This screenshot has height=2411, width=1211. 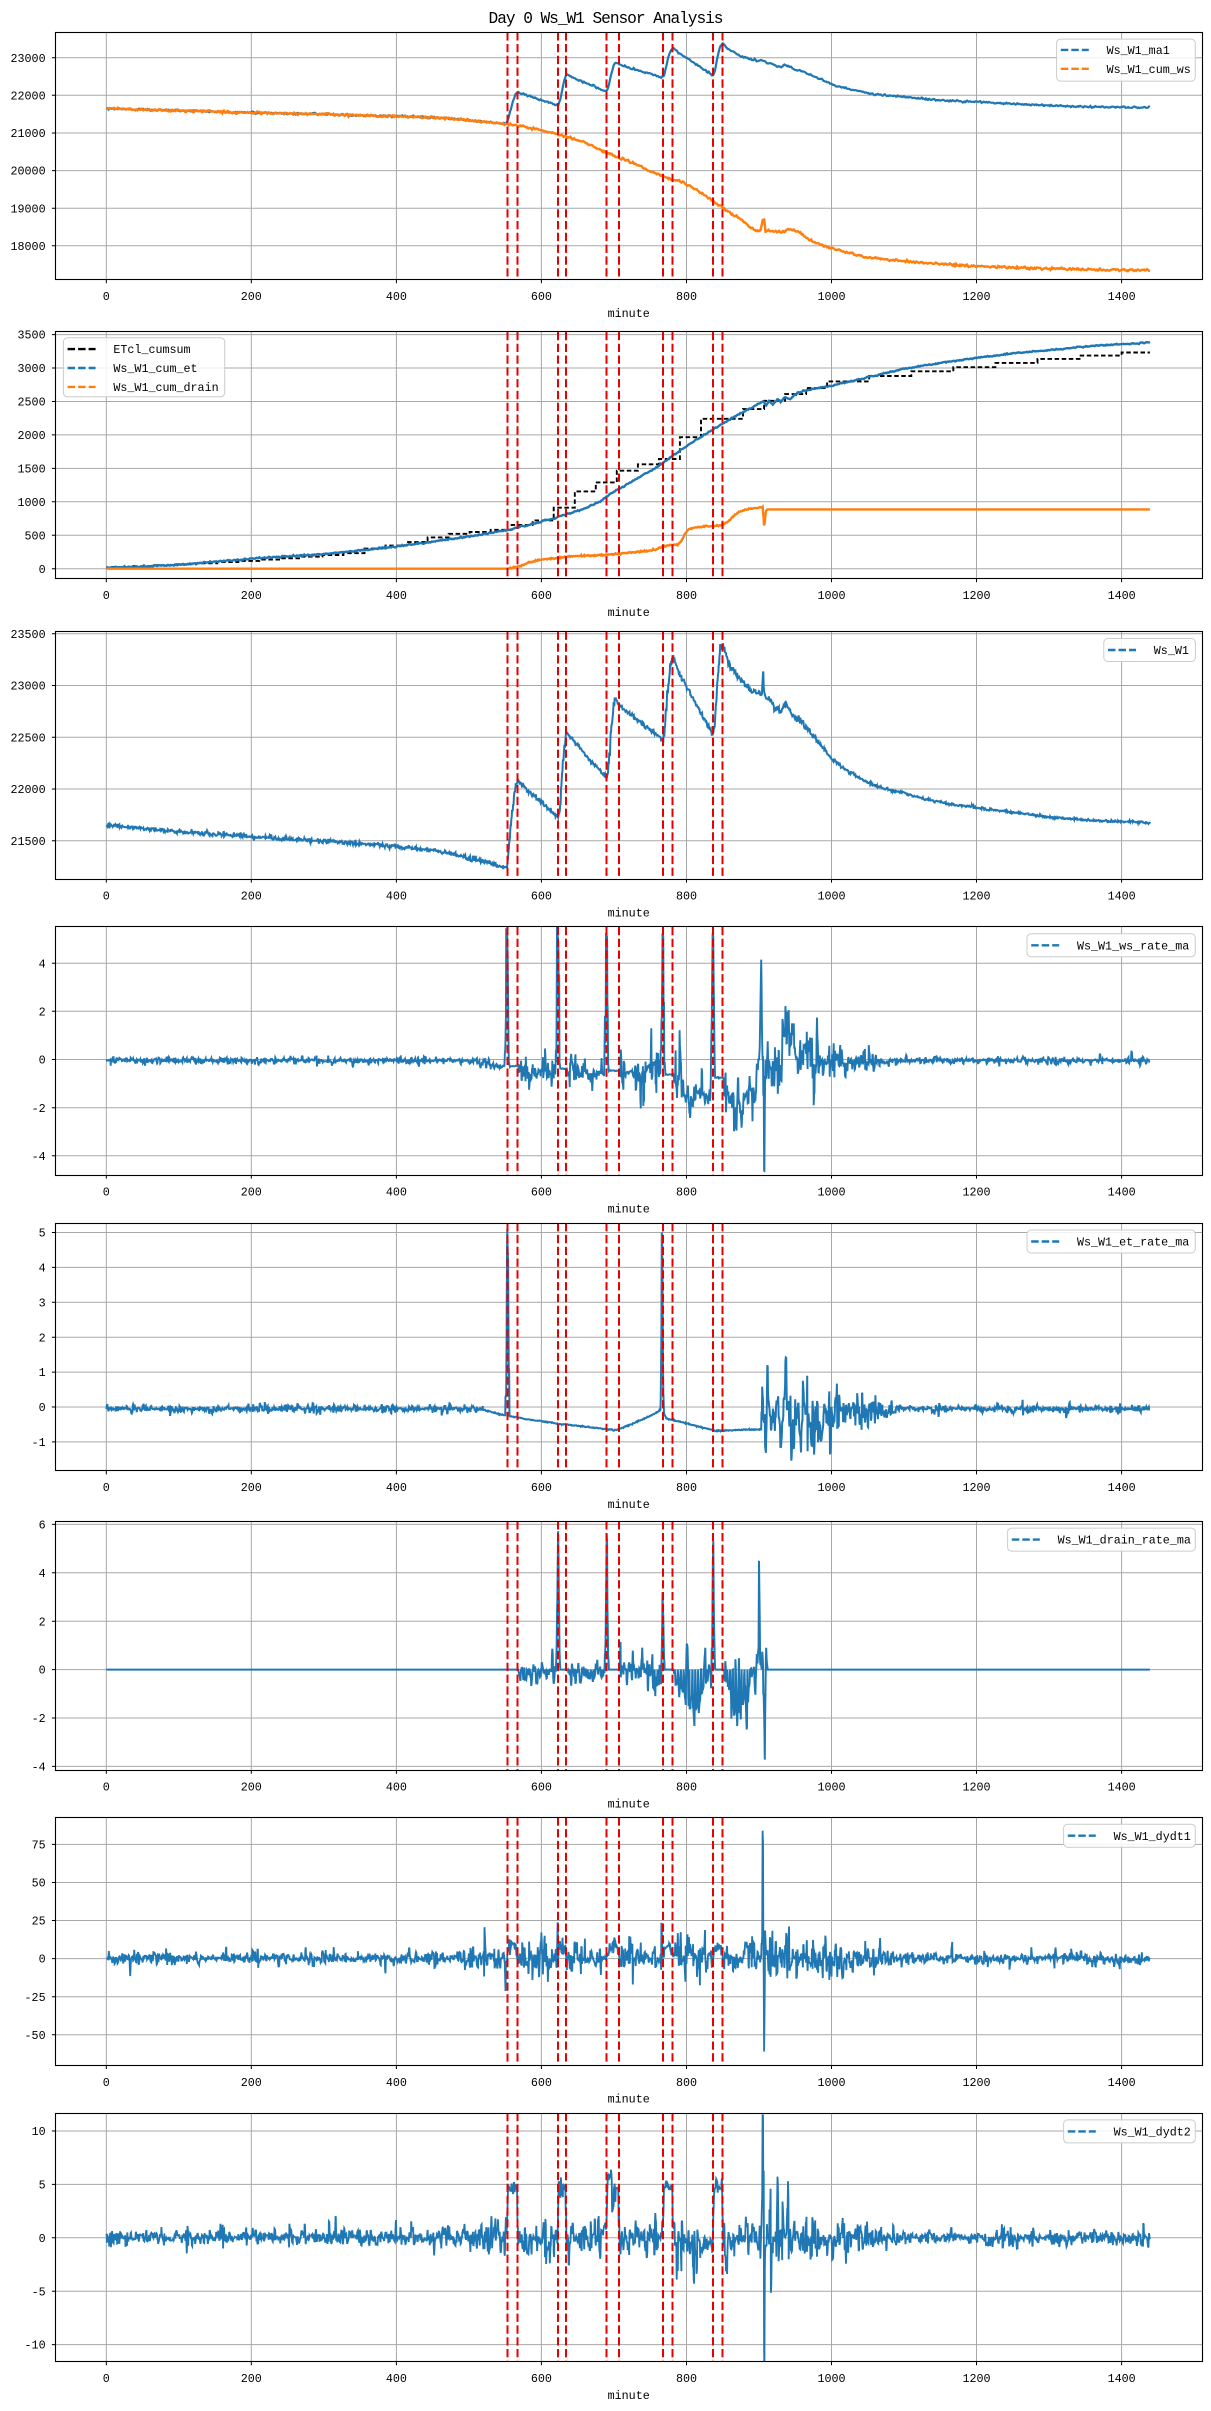 What do you see at coordinates (1152, 1837) in the screenshot?
I see `svg-text: Ws_W1_dydt1` at bounding box center [1152, 1837].